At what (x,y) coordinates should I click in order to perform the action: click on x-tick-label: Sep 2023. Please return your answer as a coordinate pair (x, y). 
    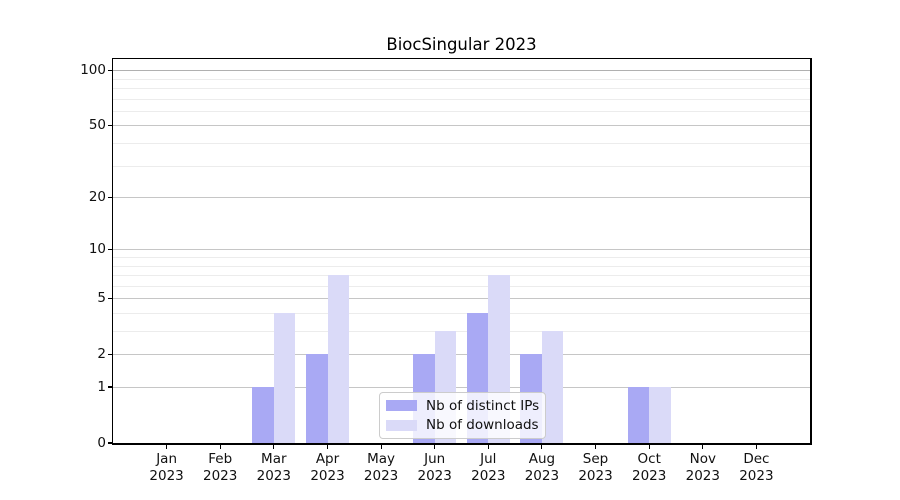
    Looking at the image, I should click on (596, 467).